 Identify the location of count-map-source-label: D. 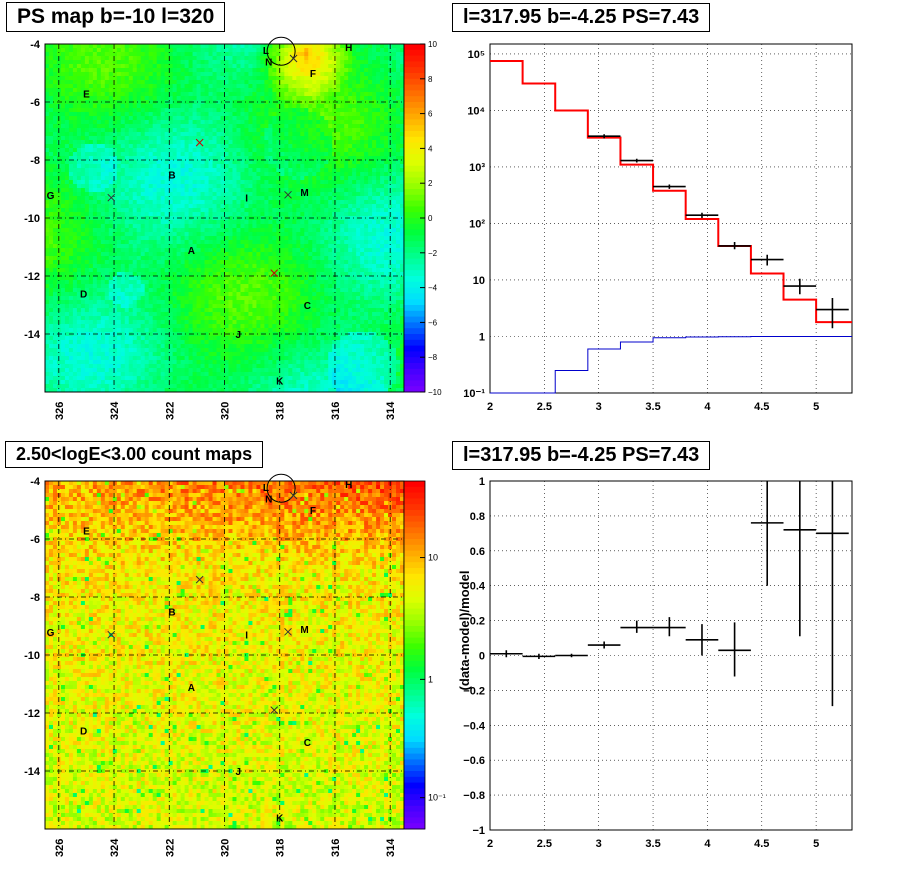
(83, 731).